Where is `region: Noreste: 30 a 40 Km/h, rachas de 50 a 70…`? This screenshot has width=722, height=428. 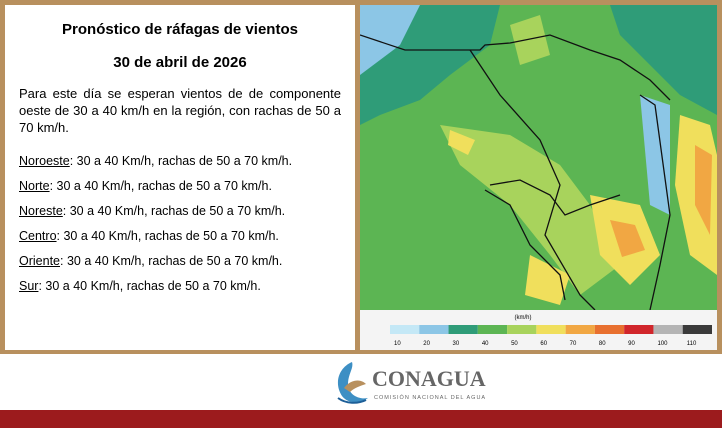
region: Noreste: 30 a 40 Km/h, rachas de 50 a 70… is located at coordinates (180, 211).